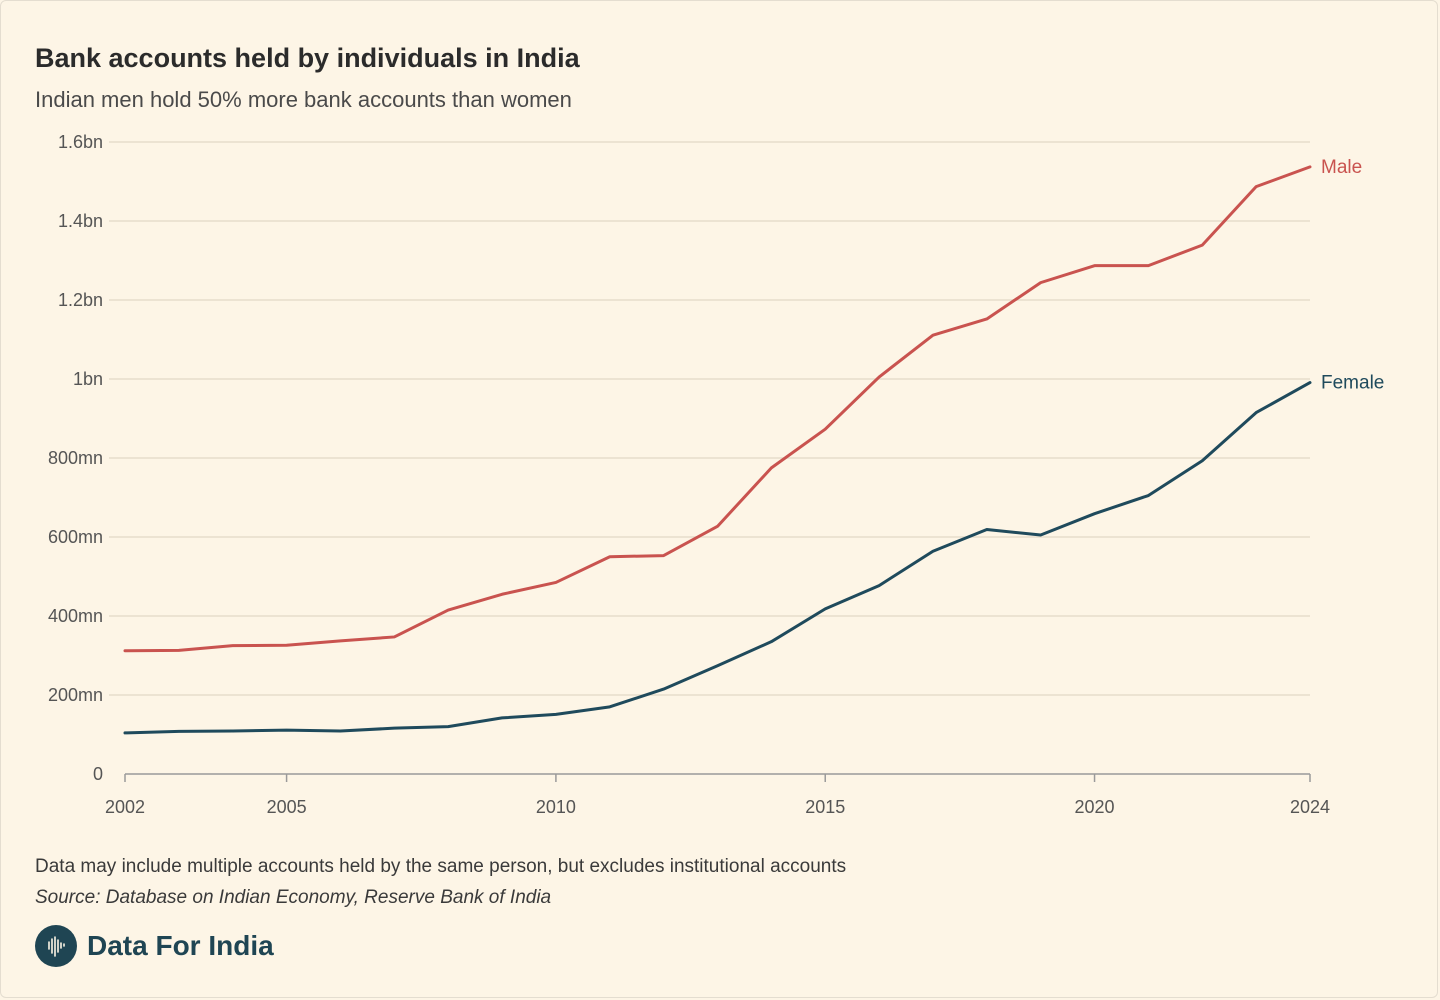 This screenshot has height=1000, width=1440. I want to click on brand-name: Data For India, so click(180, 945).